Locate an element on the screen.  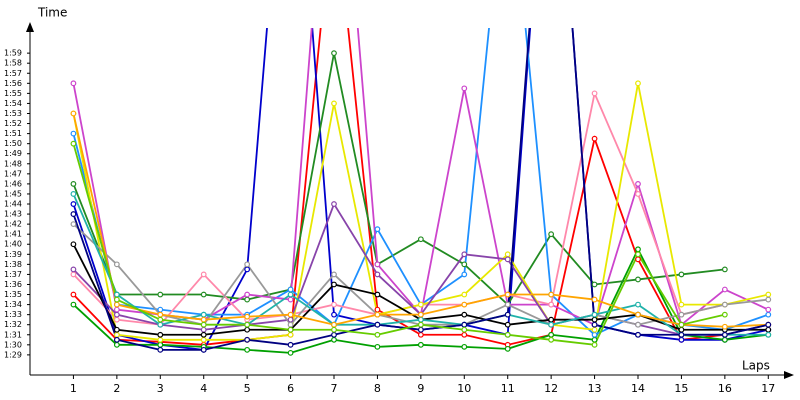
y-tick-label: 1:57 is located at coordinates (13, 73).